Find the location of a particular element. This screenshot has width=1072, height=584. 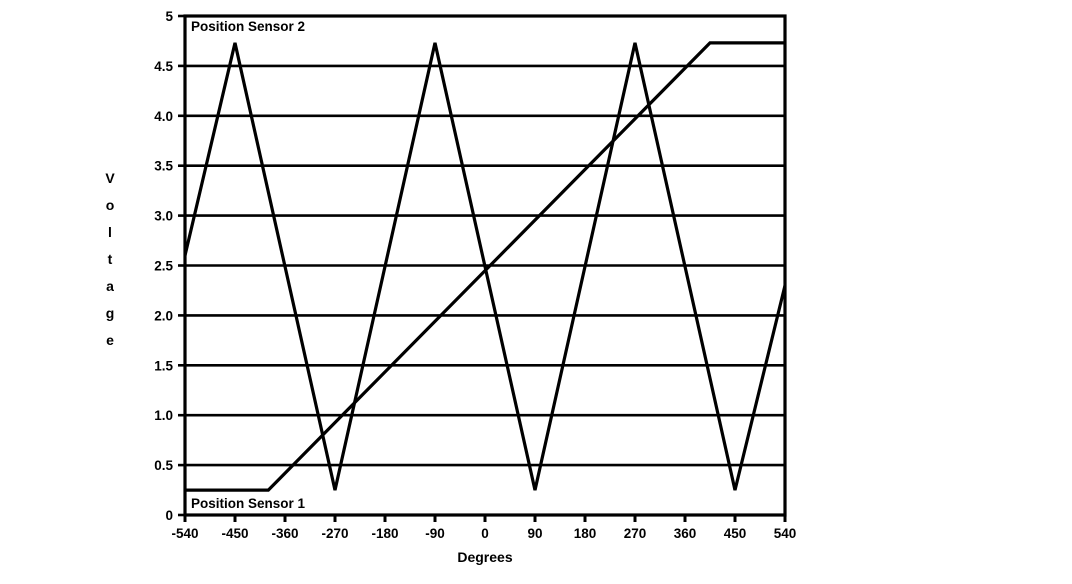

x-tick-label: 360 is located at coordinates (685, 533).